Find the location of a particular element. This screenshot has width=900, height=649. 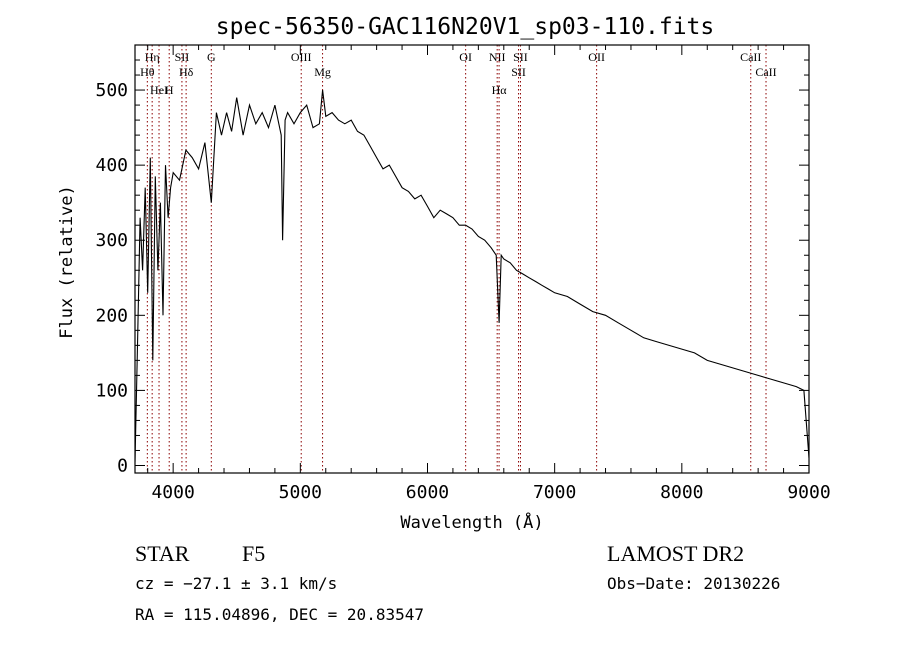

spectral-line-label: OIII is located at coordinates (301, 57).